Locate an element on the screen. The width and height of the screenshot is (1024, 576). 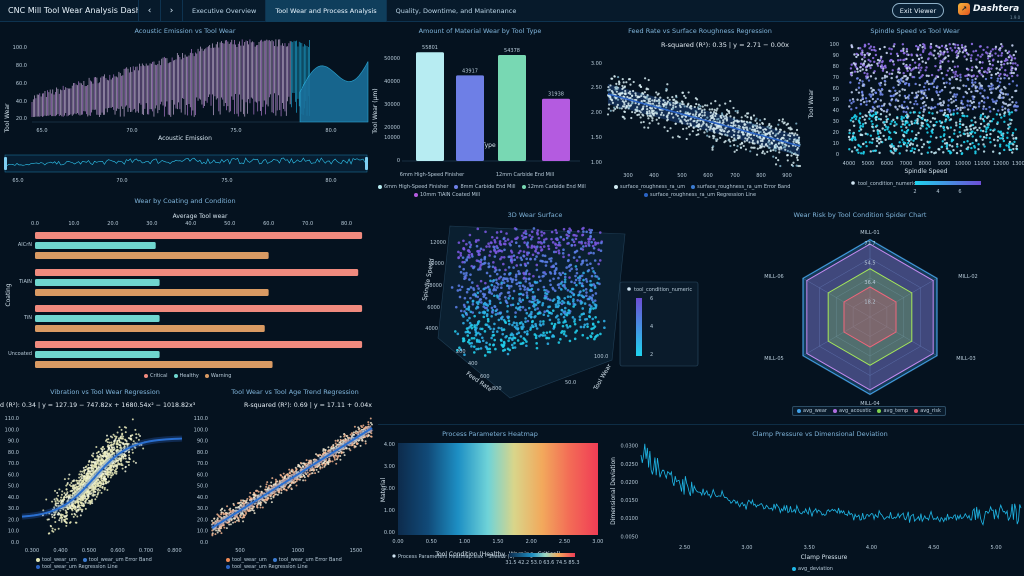
material-ytick: 10000 is located at coordinates (392, 138).